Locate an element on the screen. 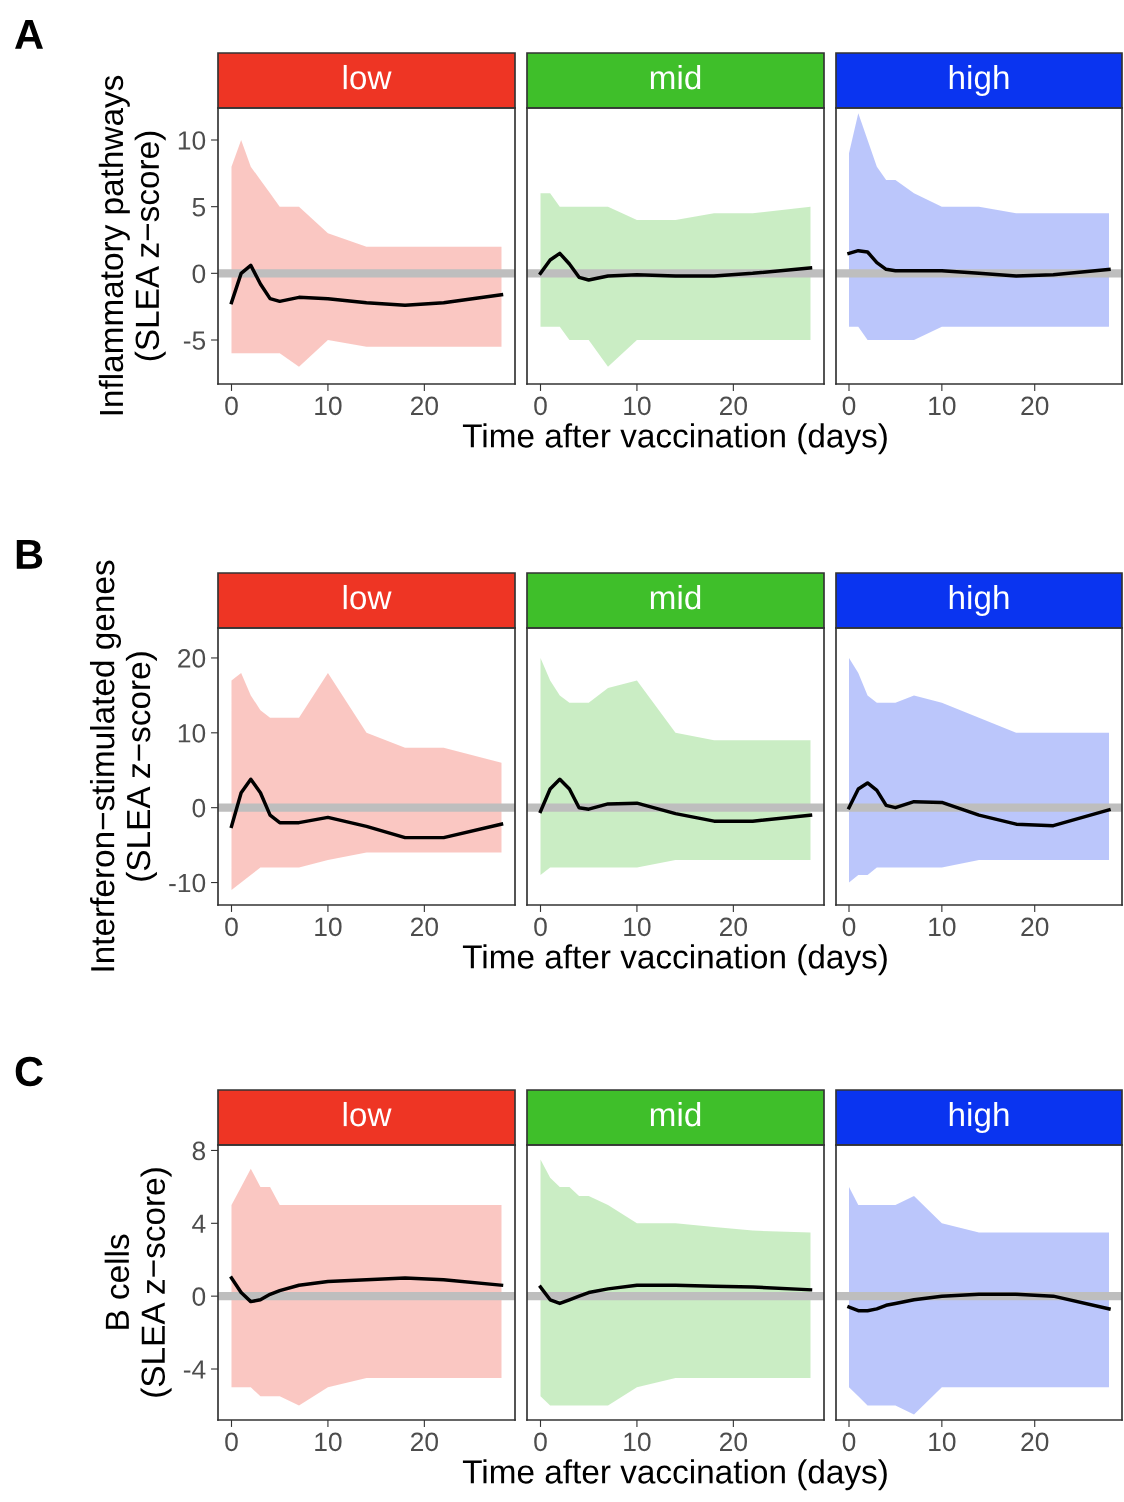 Image resolution: width=1124 pixels, height=1502 pixels. y-tick-label: 5 is located at coordinates (199, 207).